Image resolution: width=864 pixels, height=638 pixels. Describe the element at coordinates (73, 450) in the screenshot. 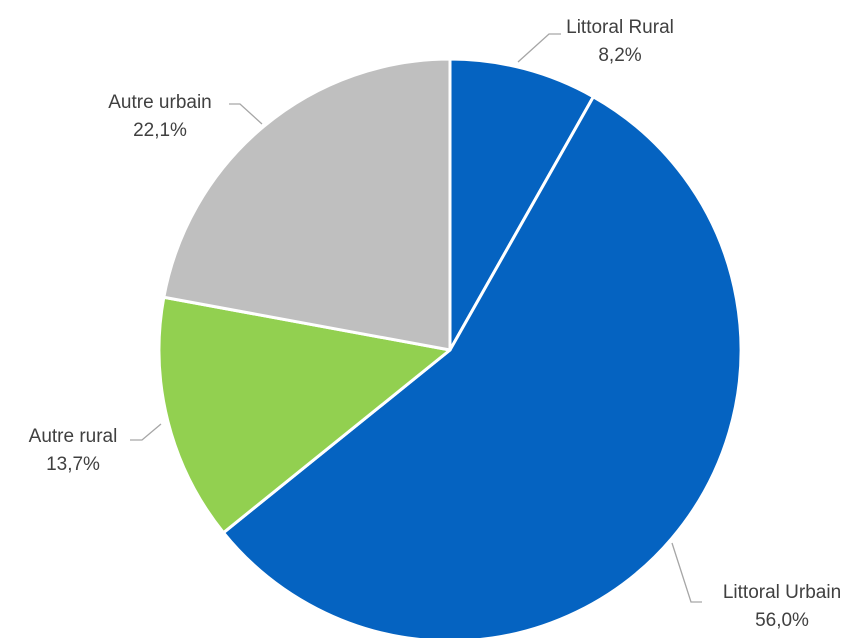

I see `label-autre-rural: Autre rural 13,7%` at that location.